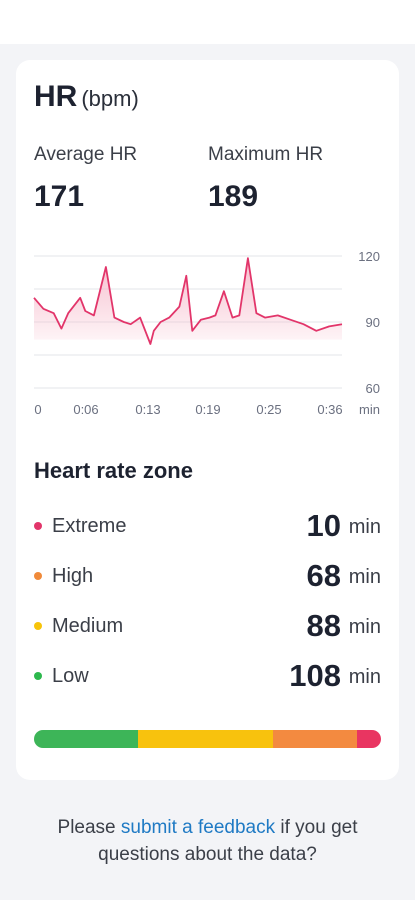 This screenshot has width=415, height=900. I want to click on zone-dot-extreme, so click(38, 526).